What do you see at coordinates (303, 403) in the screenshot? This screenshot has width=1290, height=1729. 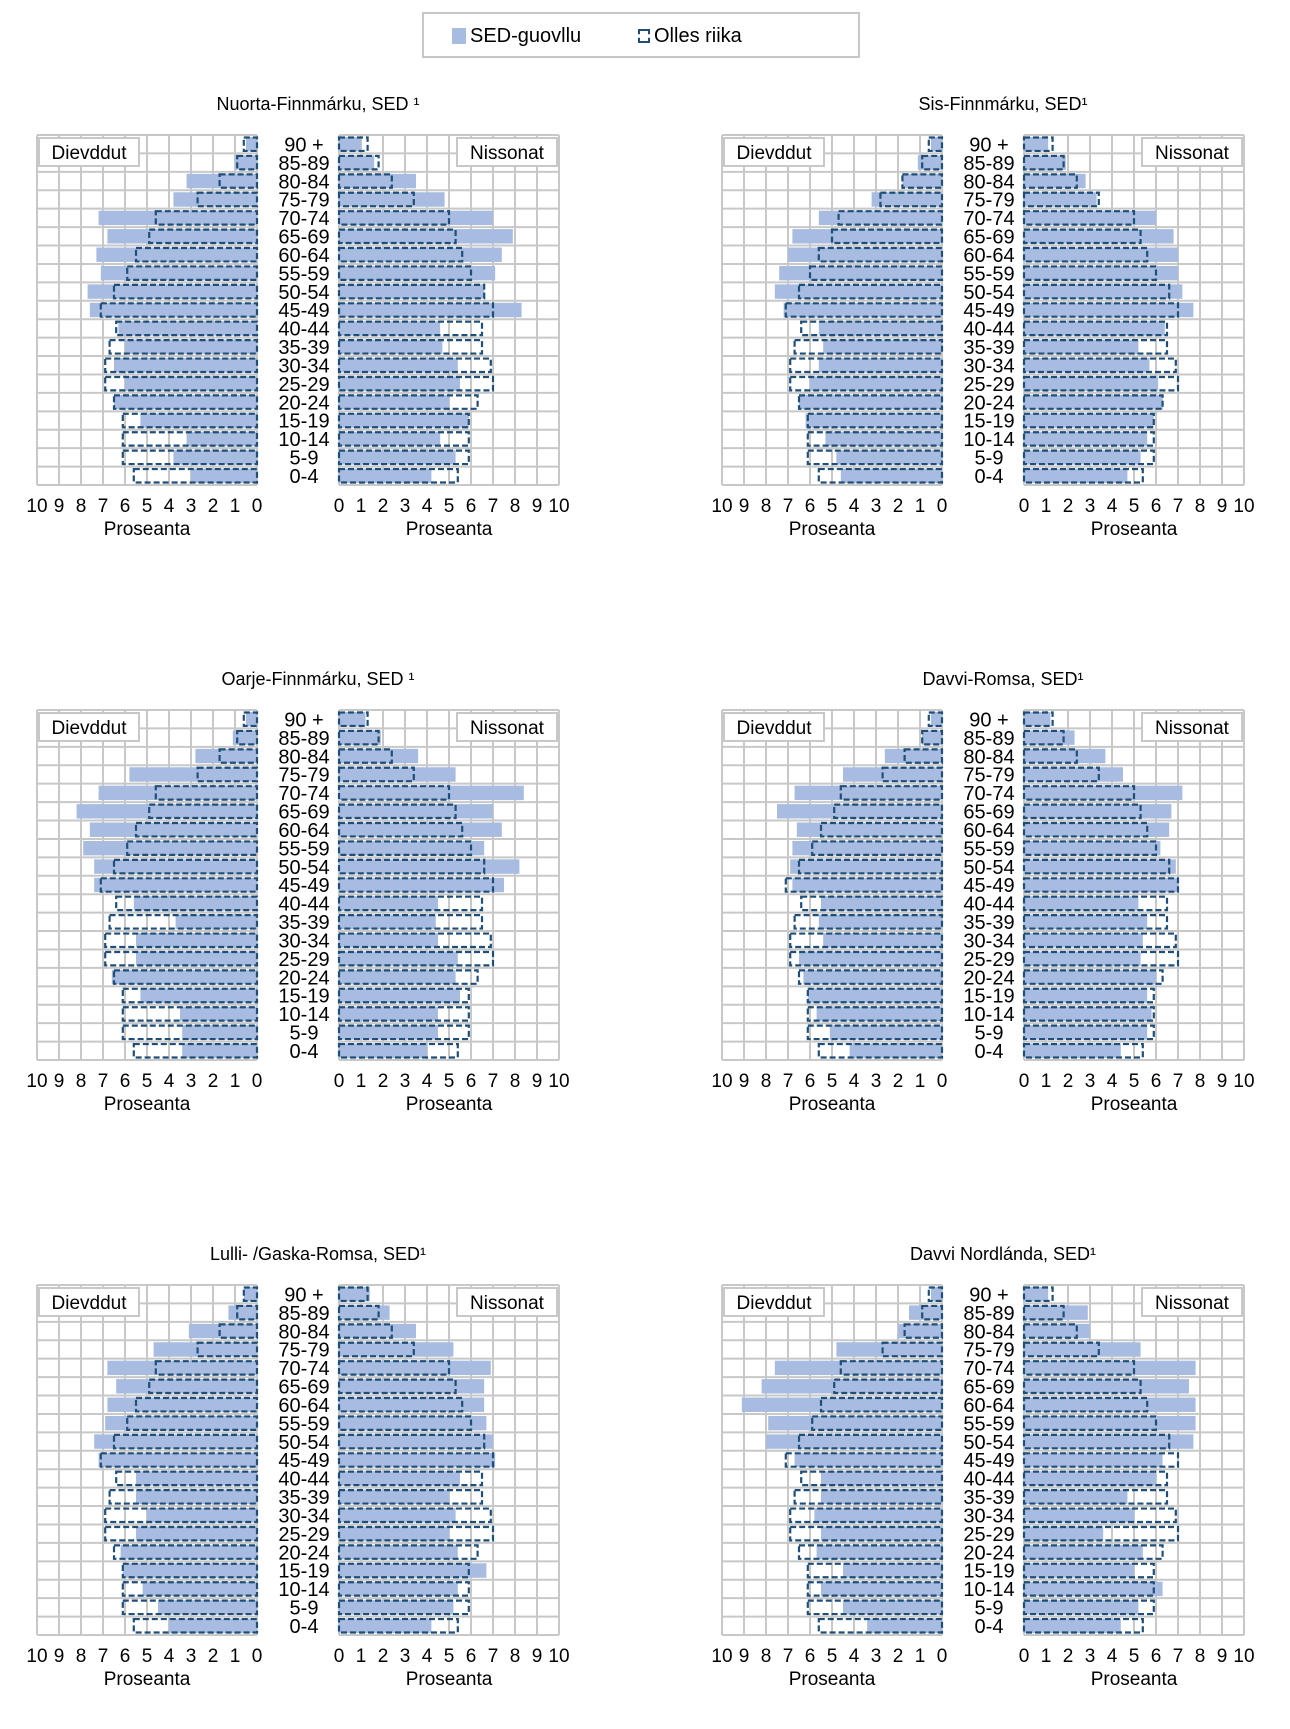 I see `age-label: 20-24` at bounding box center [303, 403].